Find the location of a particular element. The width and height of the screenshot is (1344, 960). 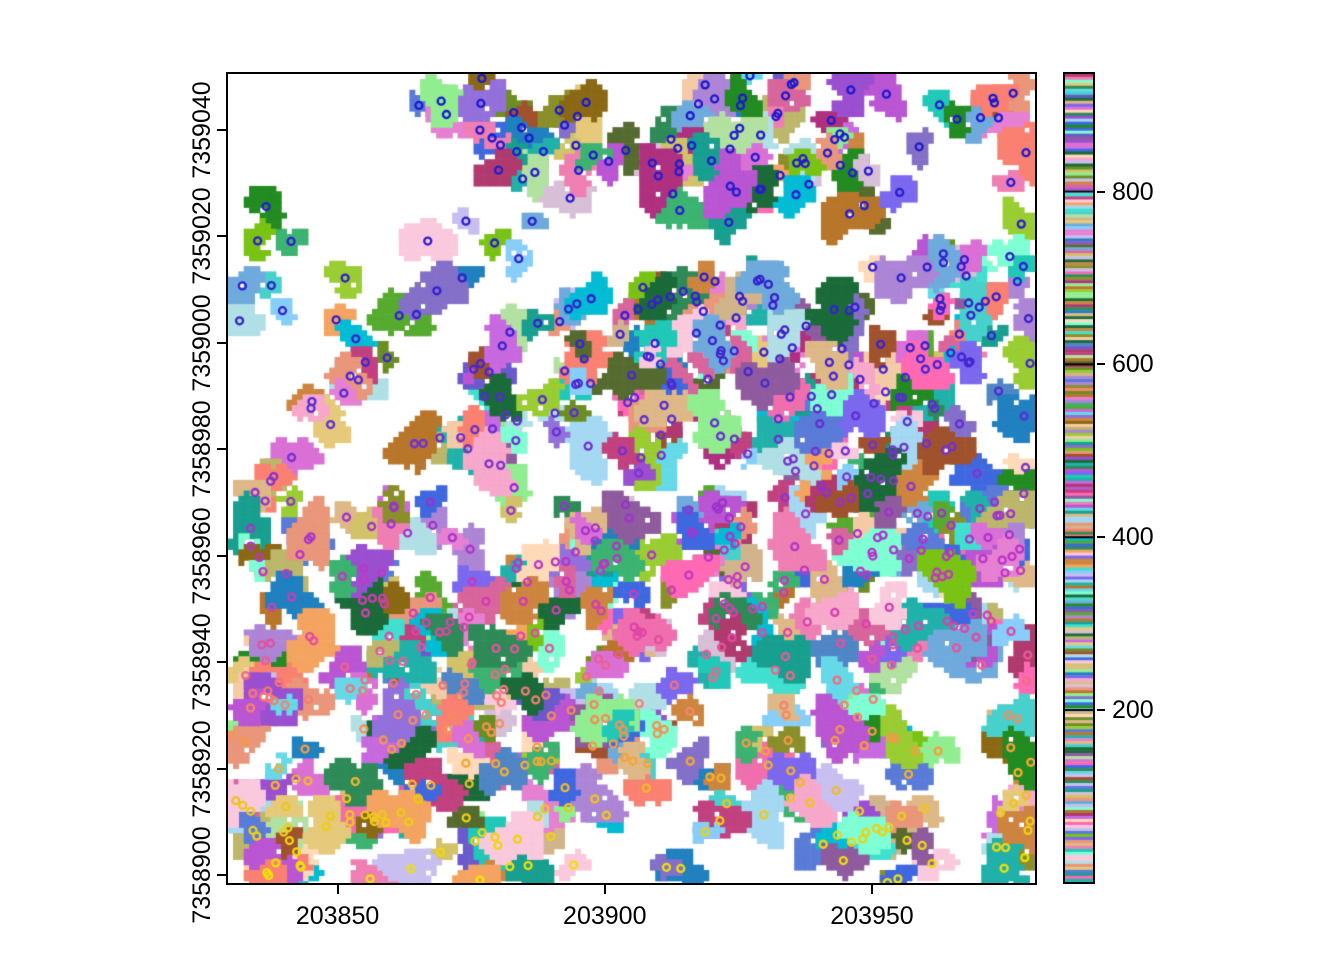

y-tick-label: 7359040 is located at coordinates (202, 130).